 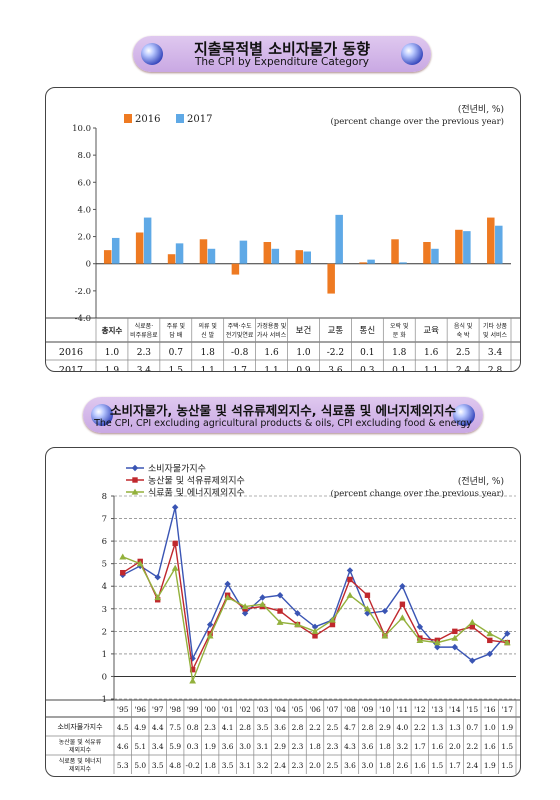 What do you see at coordinates (80, 761) in the screenshot?
I see `table-row-label: 식료품 및 에너지` at bounding box center [80, 761].